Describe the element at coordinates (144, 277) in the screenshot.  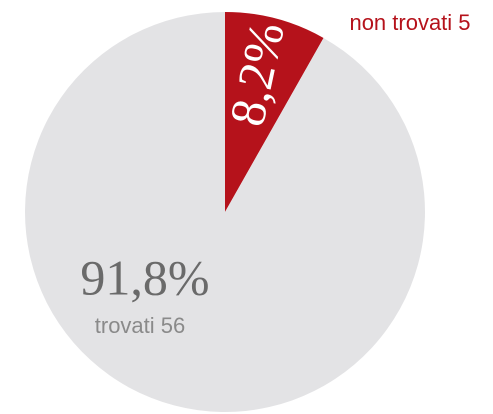
I see `slice-percent-label: 91,8%` at that location.